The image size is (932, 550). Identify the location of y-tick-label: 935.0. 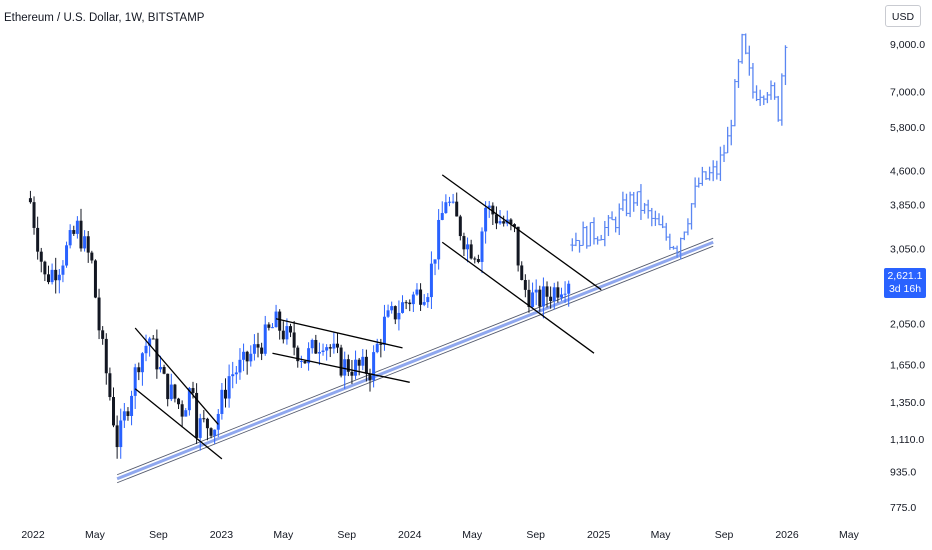
(903, 473).